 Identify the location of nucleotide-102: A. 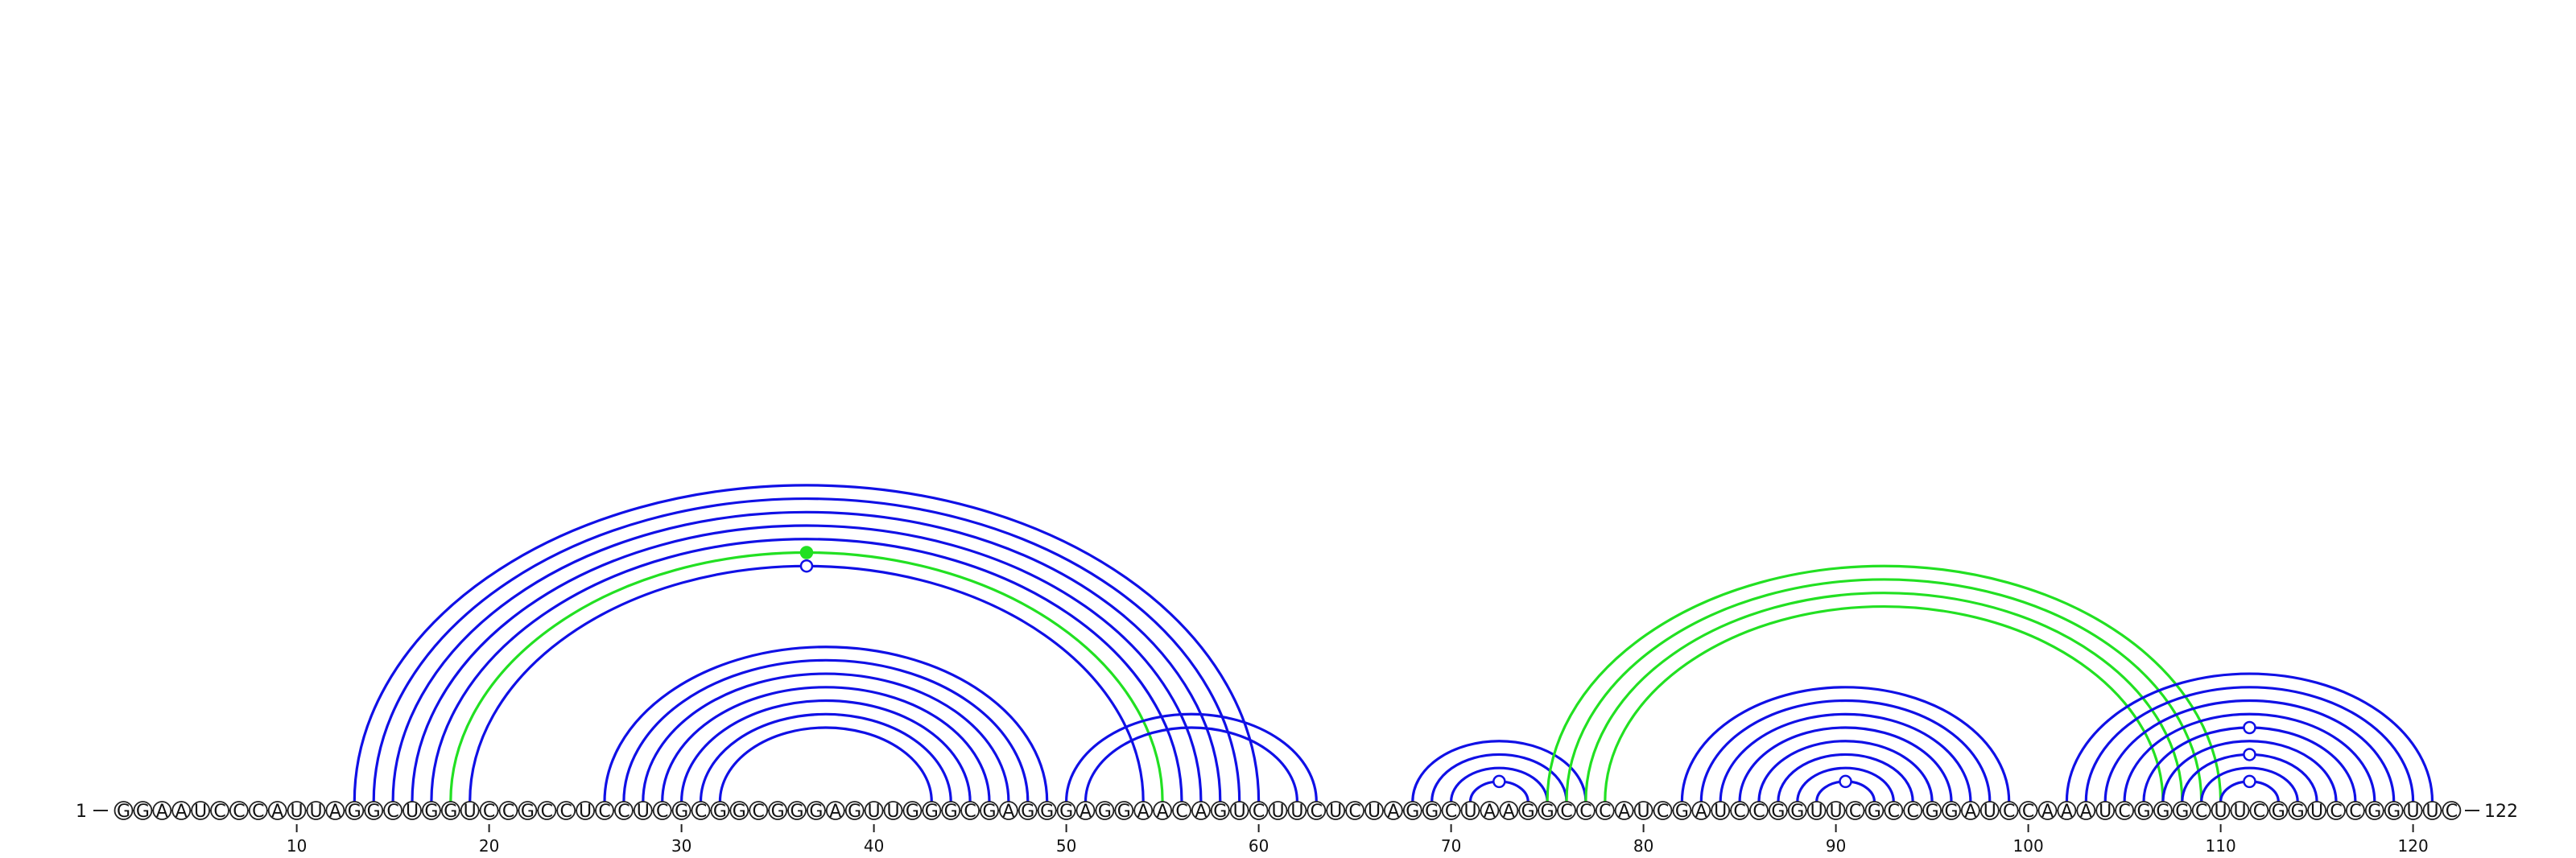
(2067, 812).